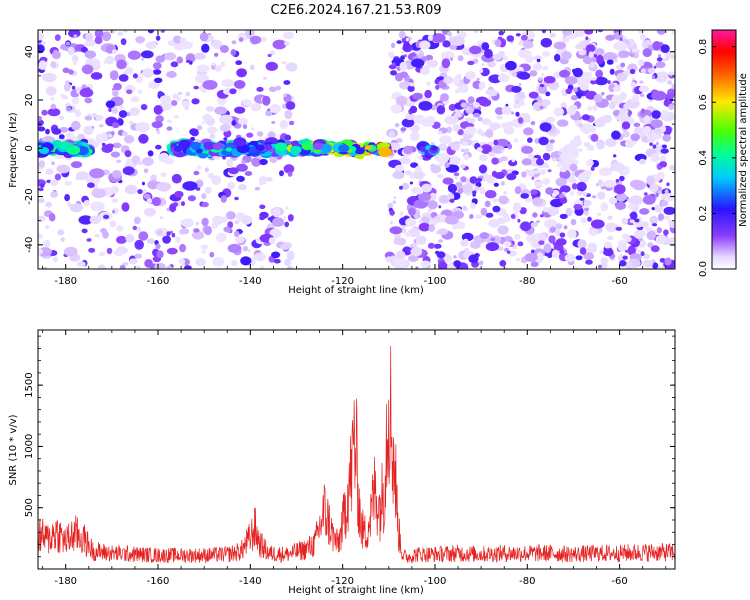 Image resolution: width=750 pixels, height=600 pixels. What do you see at coordinates (65, 581) in the screenshot?
I see `x-tick-label: -180` at bounding box center [65, 581].